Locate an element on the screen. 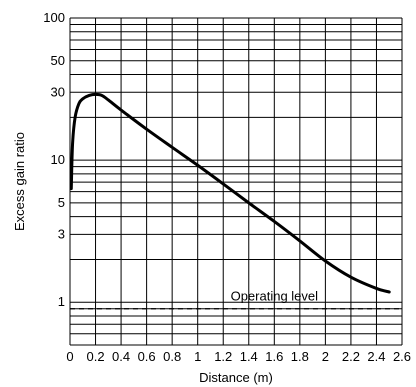 Image resolution: width=416 pixels, height=387 pixels. operating-level-label: Operating level is located at coordinates (275, 296).